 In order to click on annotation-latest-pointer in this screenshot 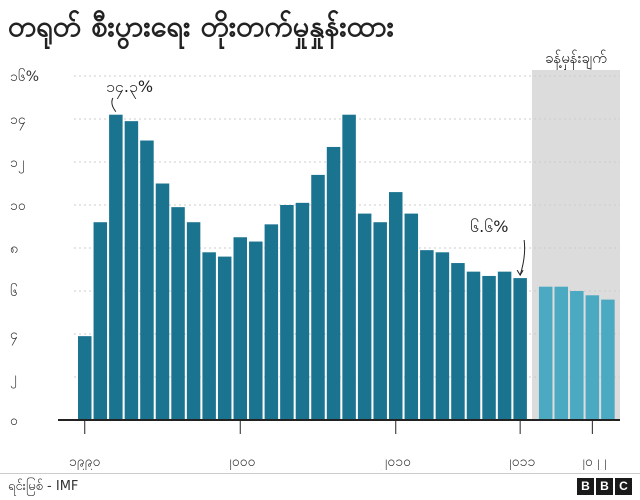, I will do `click(522, 257)`.